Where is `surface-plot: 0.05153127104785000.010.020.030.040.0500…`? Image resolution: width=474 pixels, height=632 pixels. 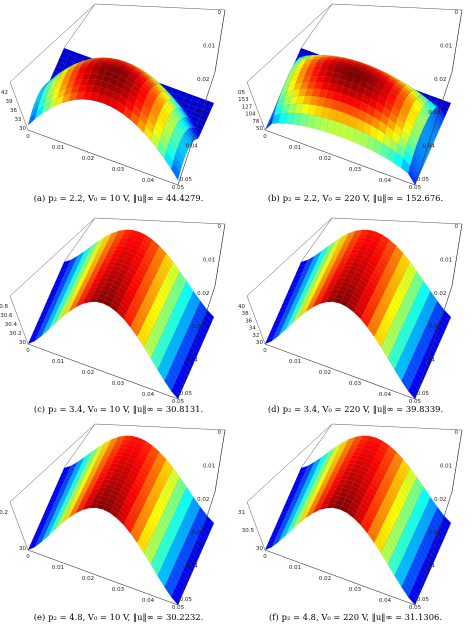
surface-plot: 0.05153127104785000.010.020.030.040.0500… is located at coordinates (350, 96).